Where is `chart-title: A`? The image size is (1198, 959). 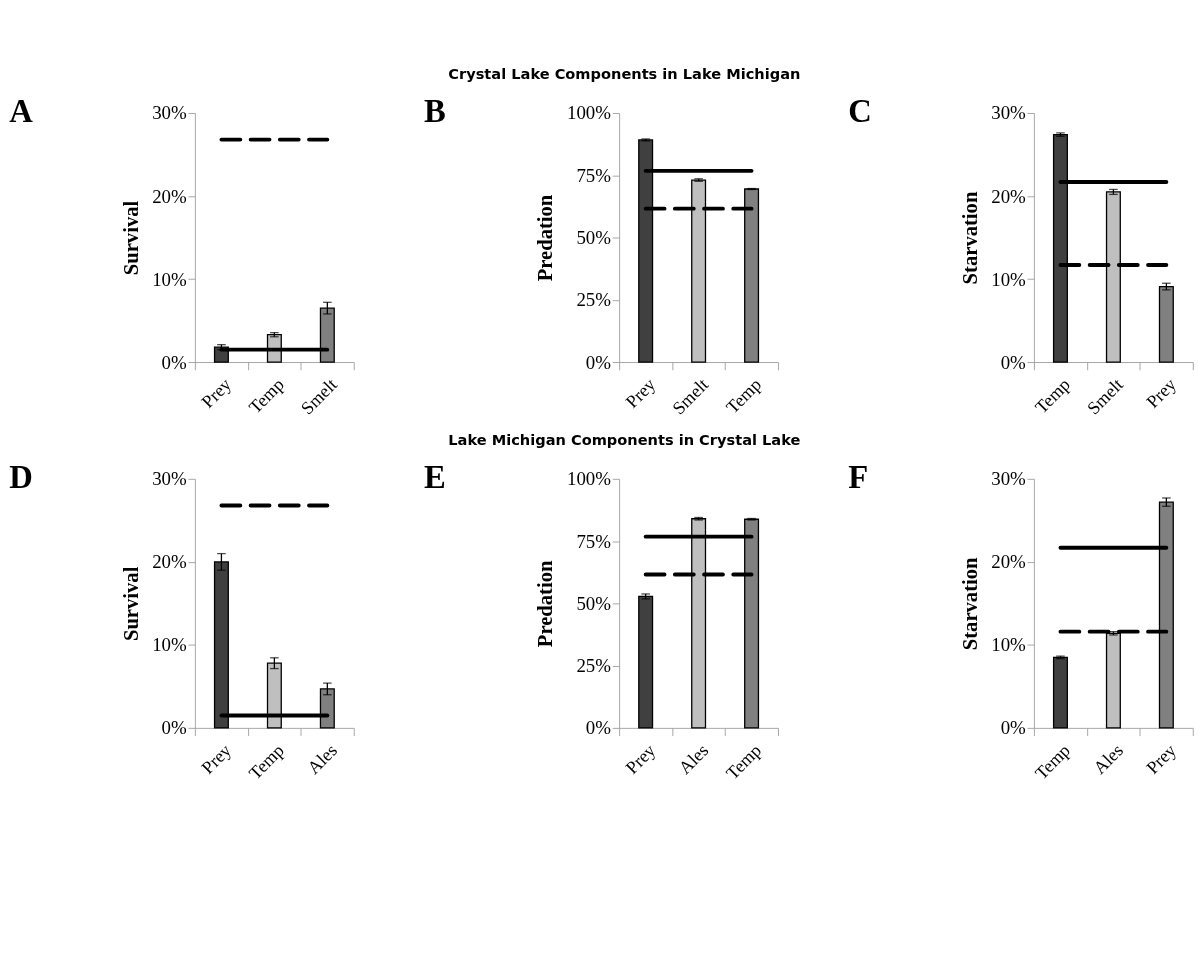
chart-title: A is located at coordinates (21, 111).